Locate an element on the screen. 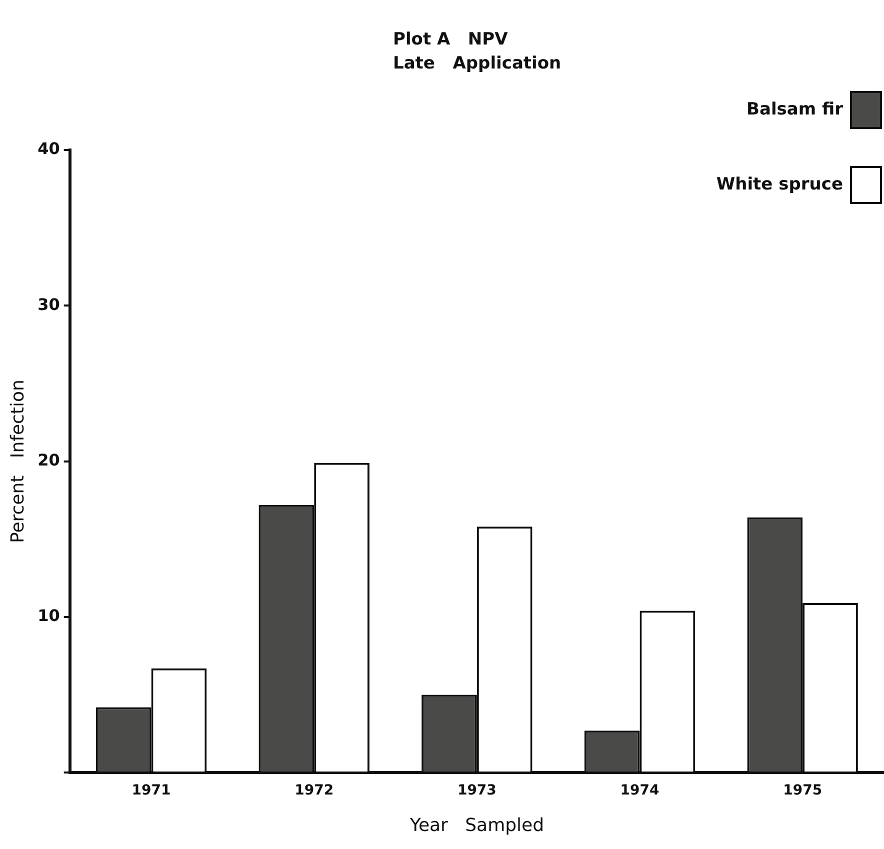 The height and width of the screenshot is (849, 884). x-axis-title: Year Sampled is located at coordinates (476, 825).